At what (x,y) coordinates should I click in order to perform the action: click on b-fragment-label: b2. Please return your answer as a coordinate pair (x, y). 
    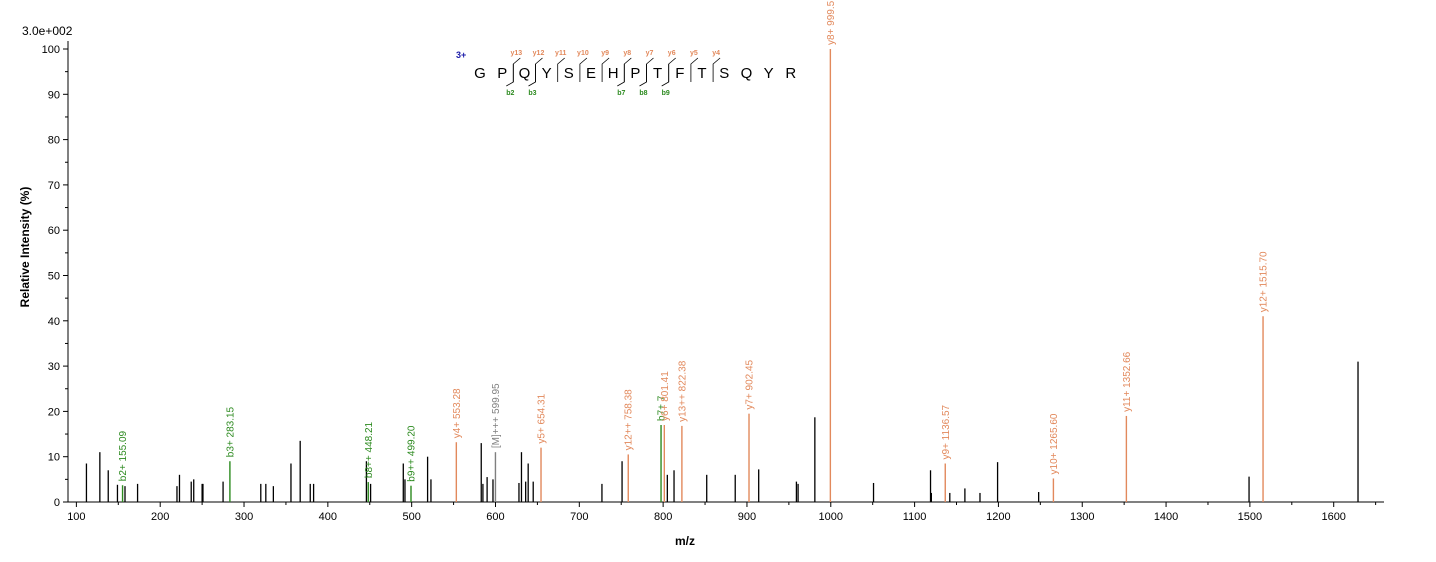
    Looking at the image, I should click on (510, 93).